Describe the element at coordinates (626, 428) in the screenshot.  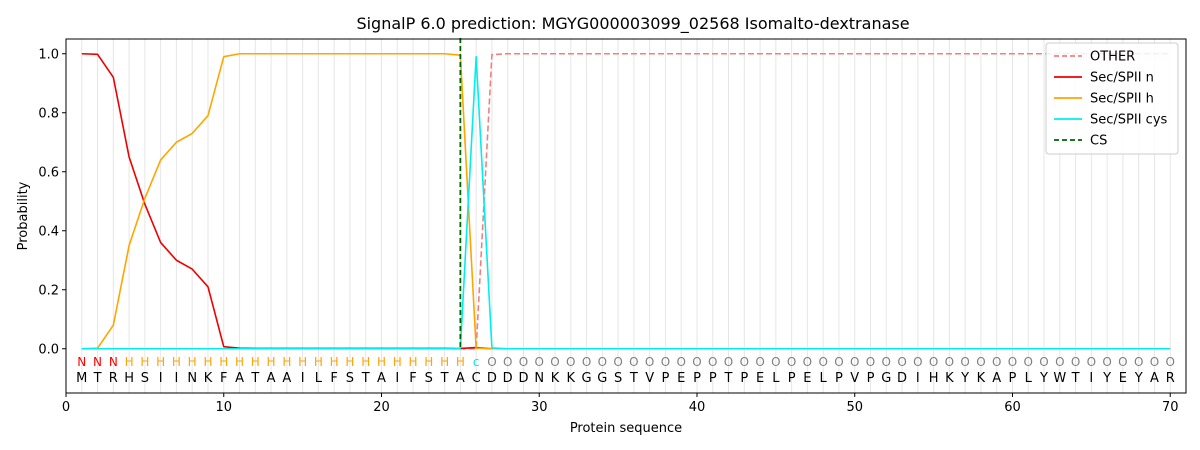
I see `x-axis-label: Protein sequence` at that location.